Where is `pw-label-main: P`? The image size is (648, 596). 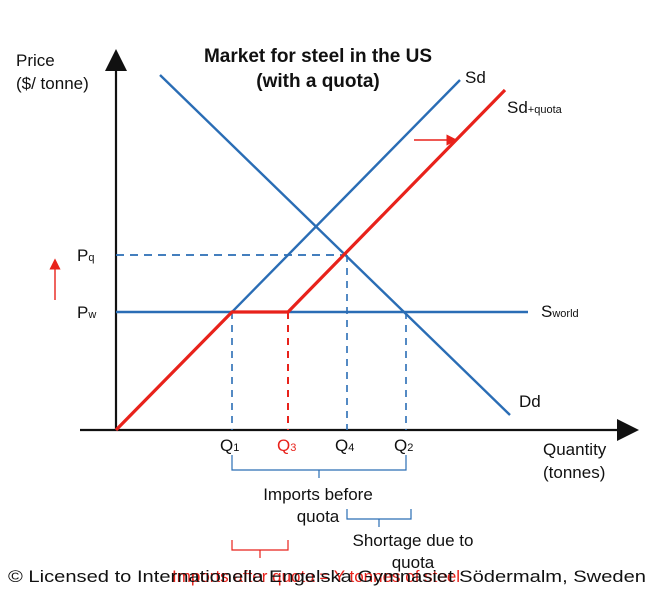 pw-label-main: P is located at coordinates (82, 312).